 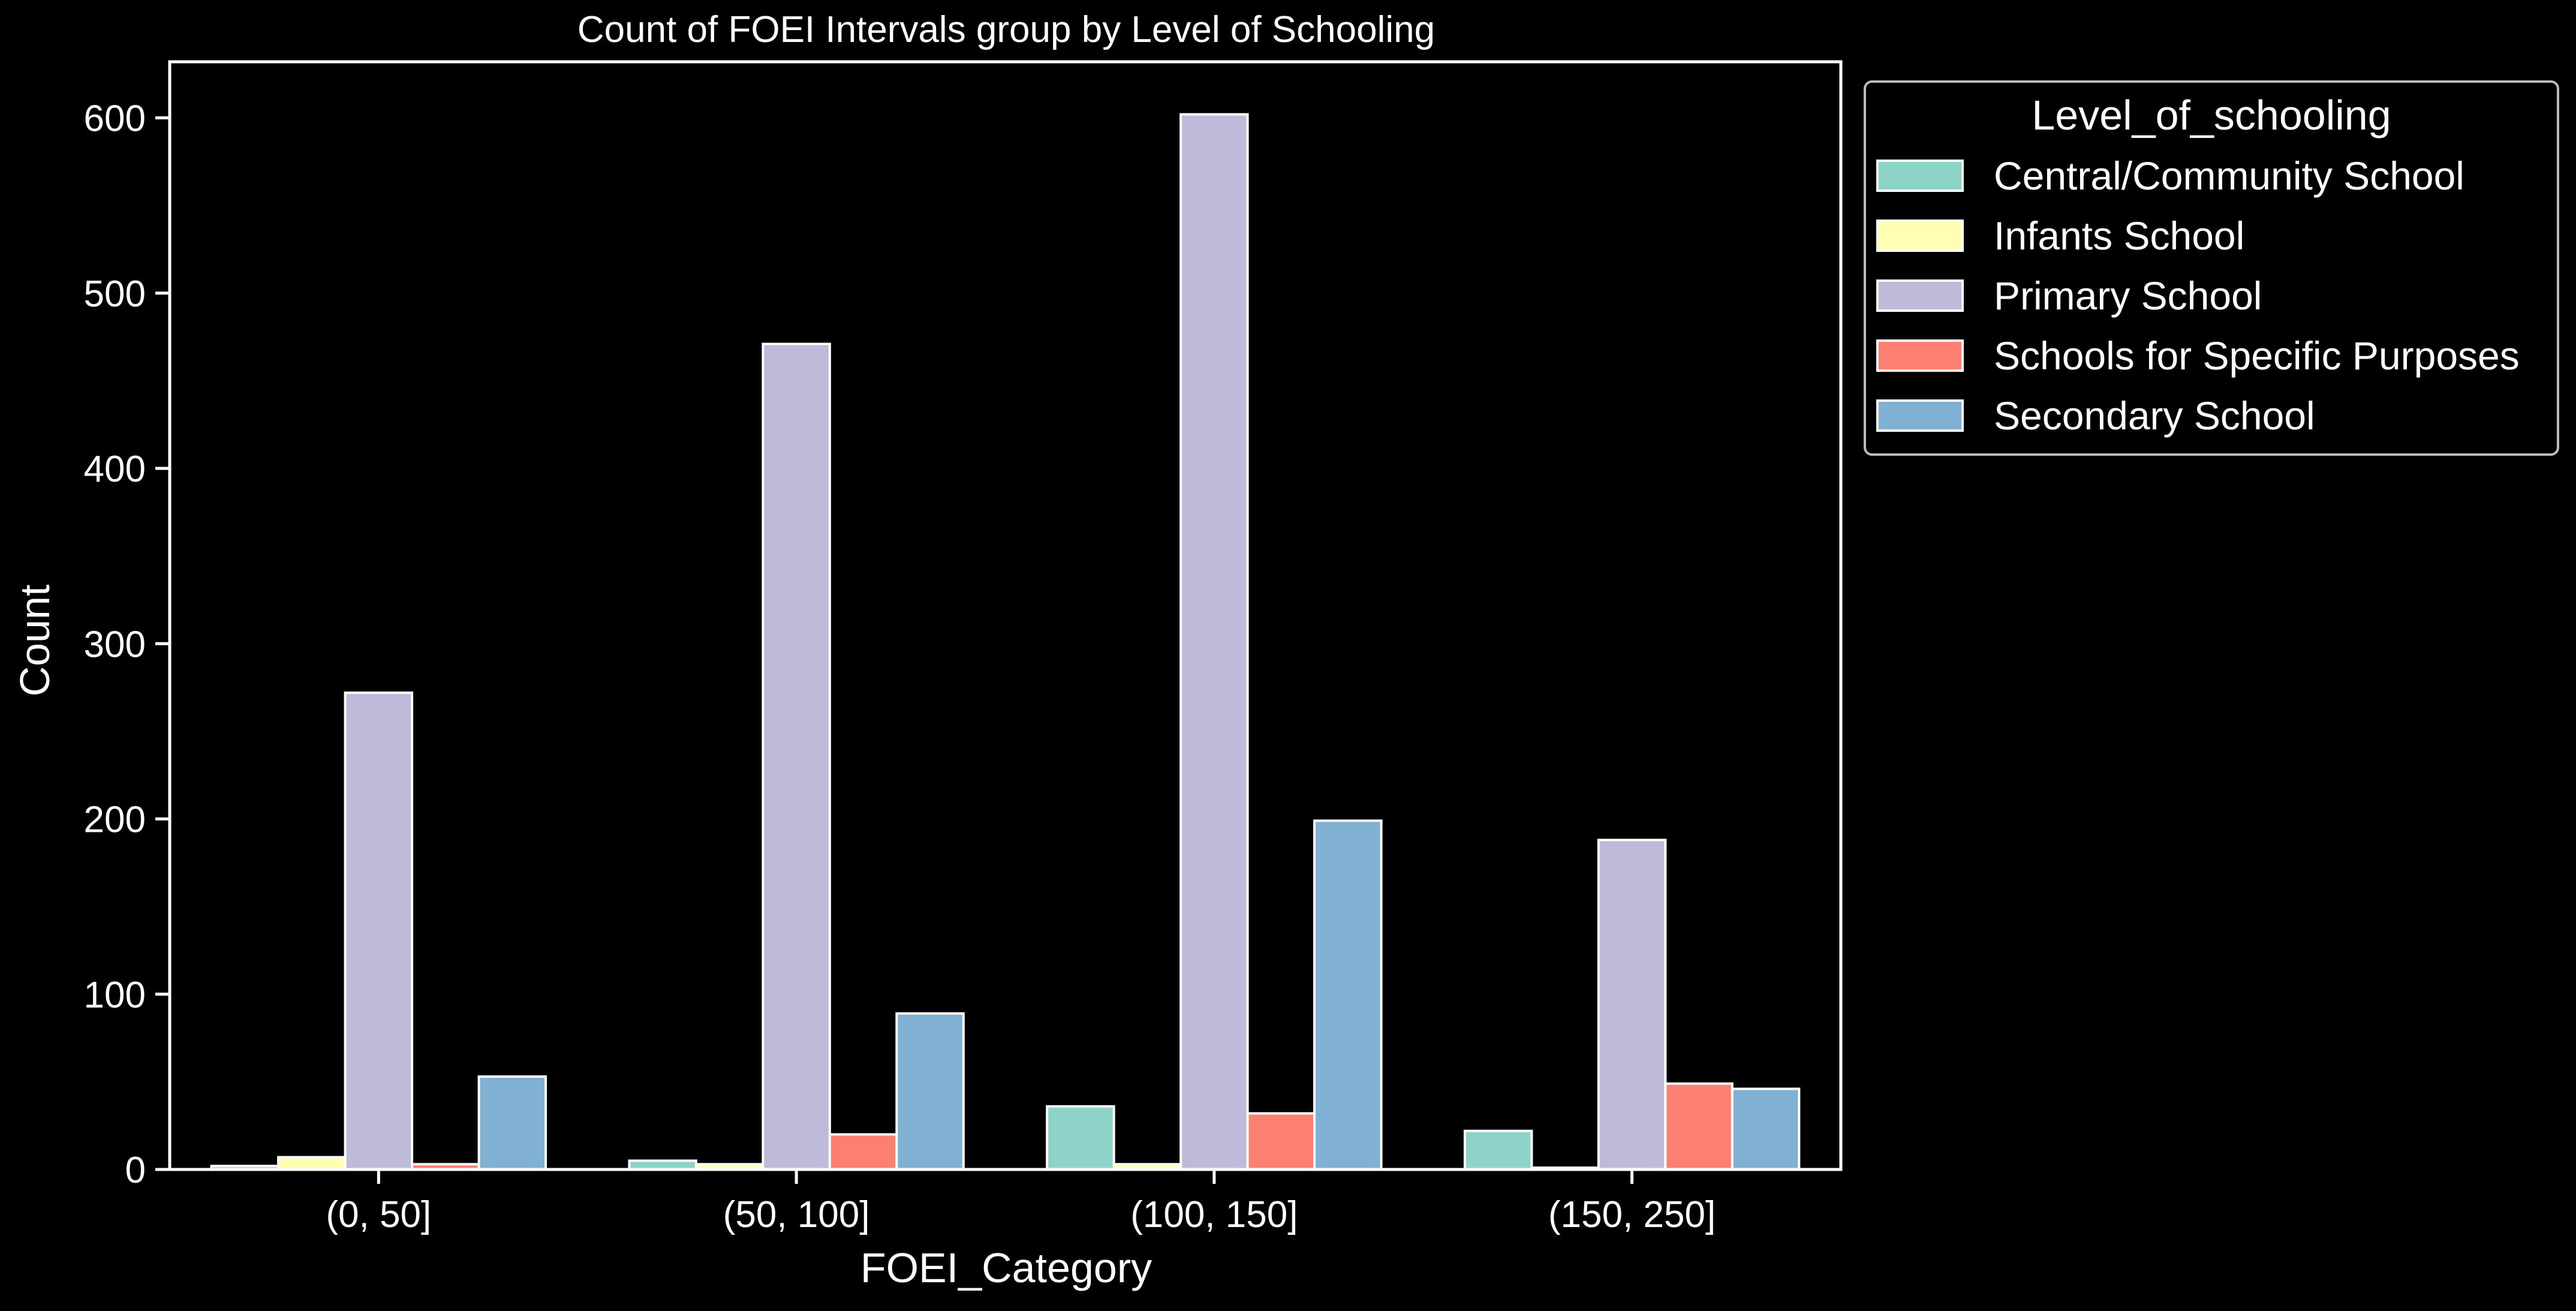 I want to click on legend-label: Secondary School, so click(x=2154, y=415).